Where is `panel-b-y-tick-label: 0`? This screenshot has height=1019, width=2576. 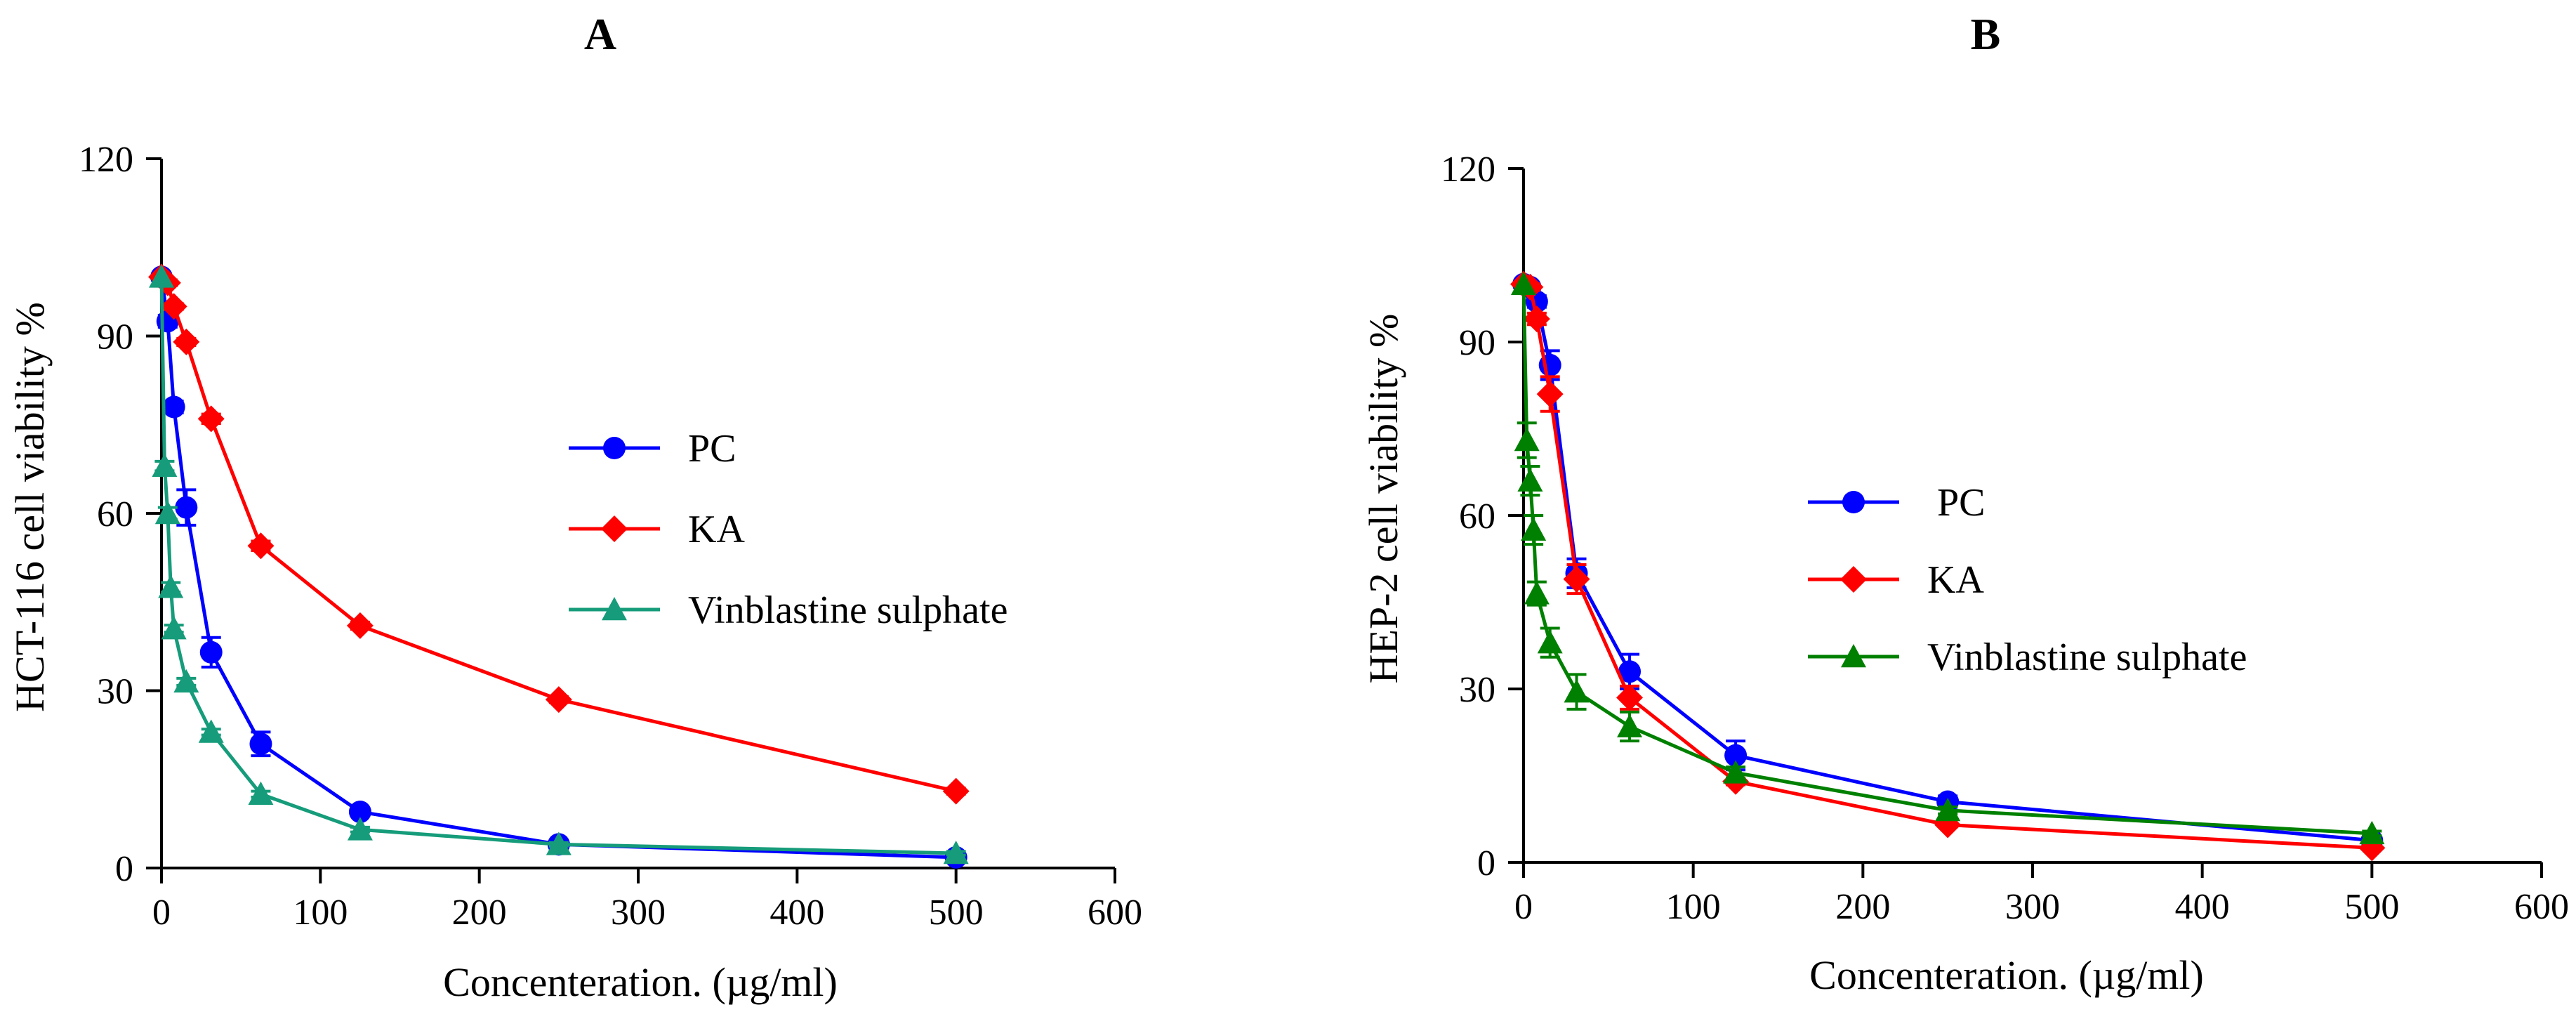 panel-b-y-tick-label: 0 is located at coordinates (1486, 863).